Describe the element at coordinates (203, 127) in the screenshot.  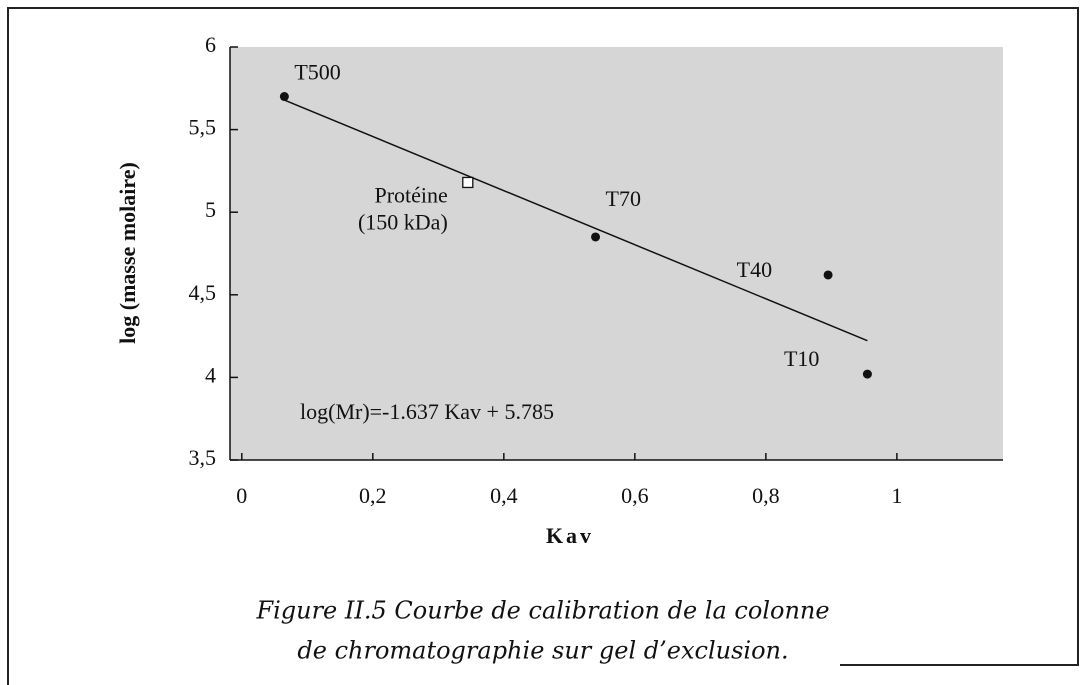
I see `y-tick-label: 5,5` at that location.